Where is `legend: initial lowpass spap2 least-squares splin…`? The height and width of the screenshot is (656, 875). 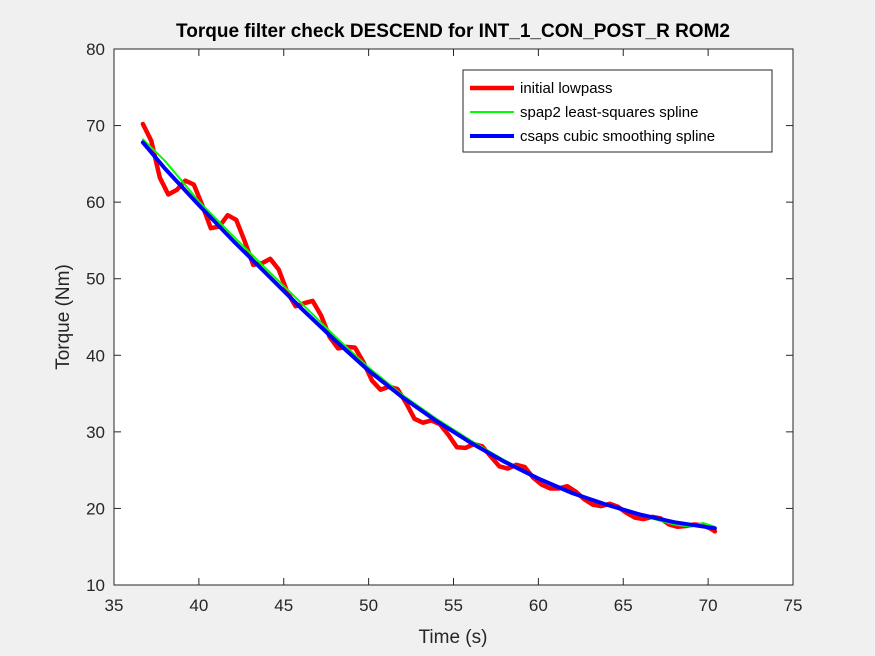 legend: initial lowpass spap2 least-squares splin… is located at coordinates (617, 111).